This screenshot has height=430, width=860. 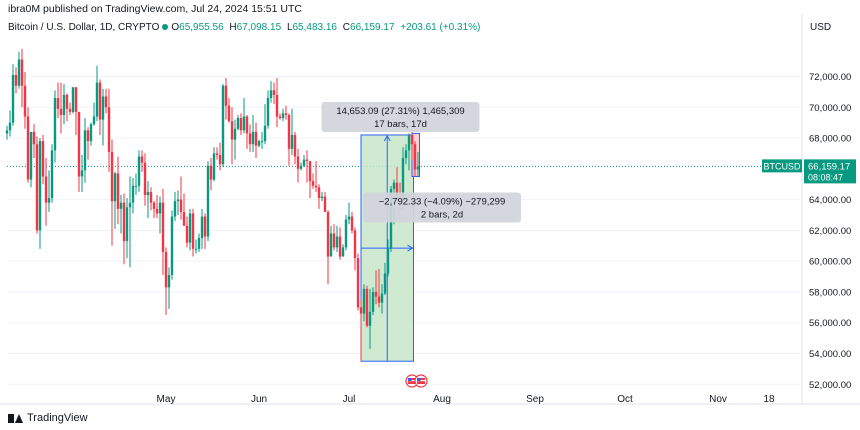 What do you see at coordinates (84, 27) in the screenshot?
I see `symbol-name: Bitcoin / U.S. Dollar, 1D, CRYPTO` at bounding box center [84, 27].